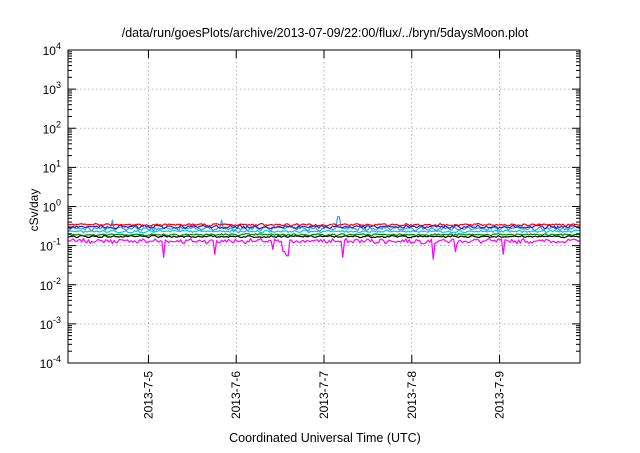 This screenshot has height=453, width=640. Describe the element at coordinates (52, 49) in the screenshot. I see `y-tick-label: 10⁴` at that location.